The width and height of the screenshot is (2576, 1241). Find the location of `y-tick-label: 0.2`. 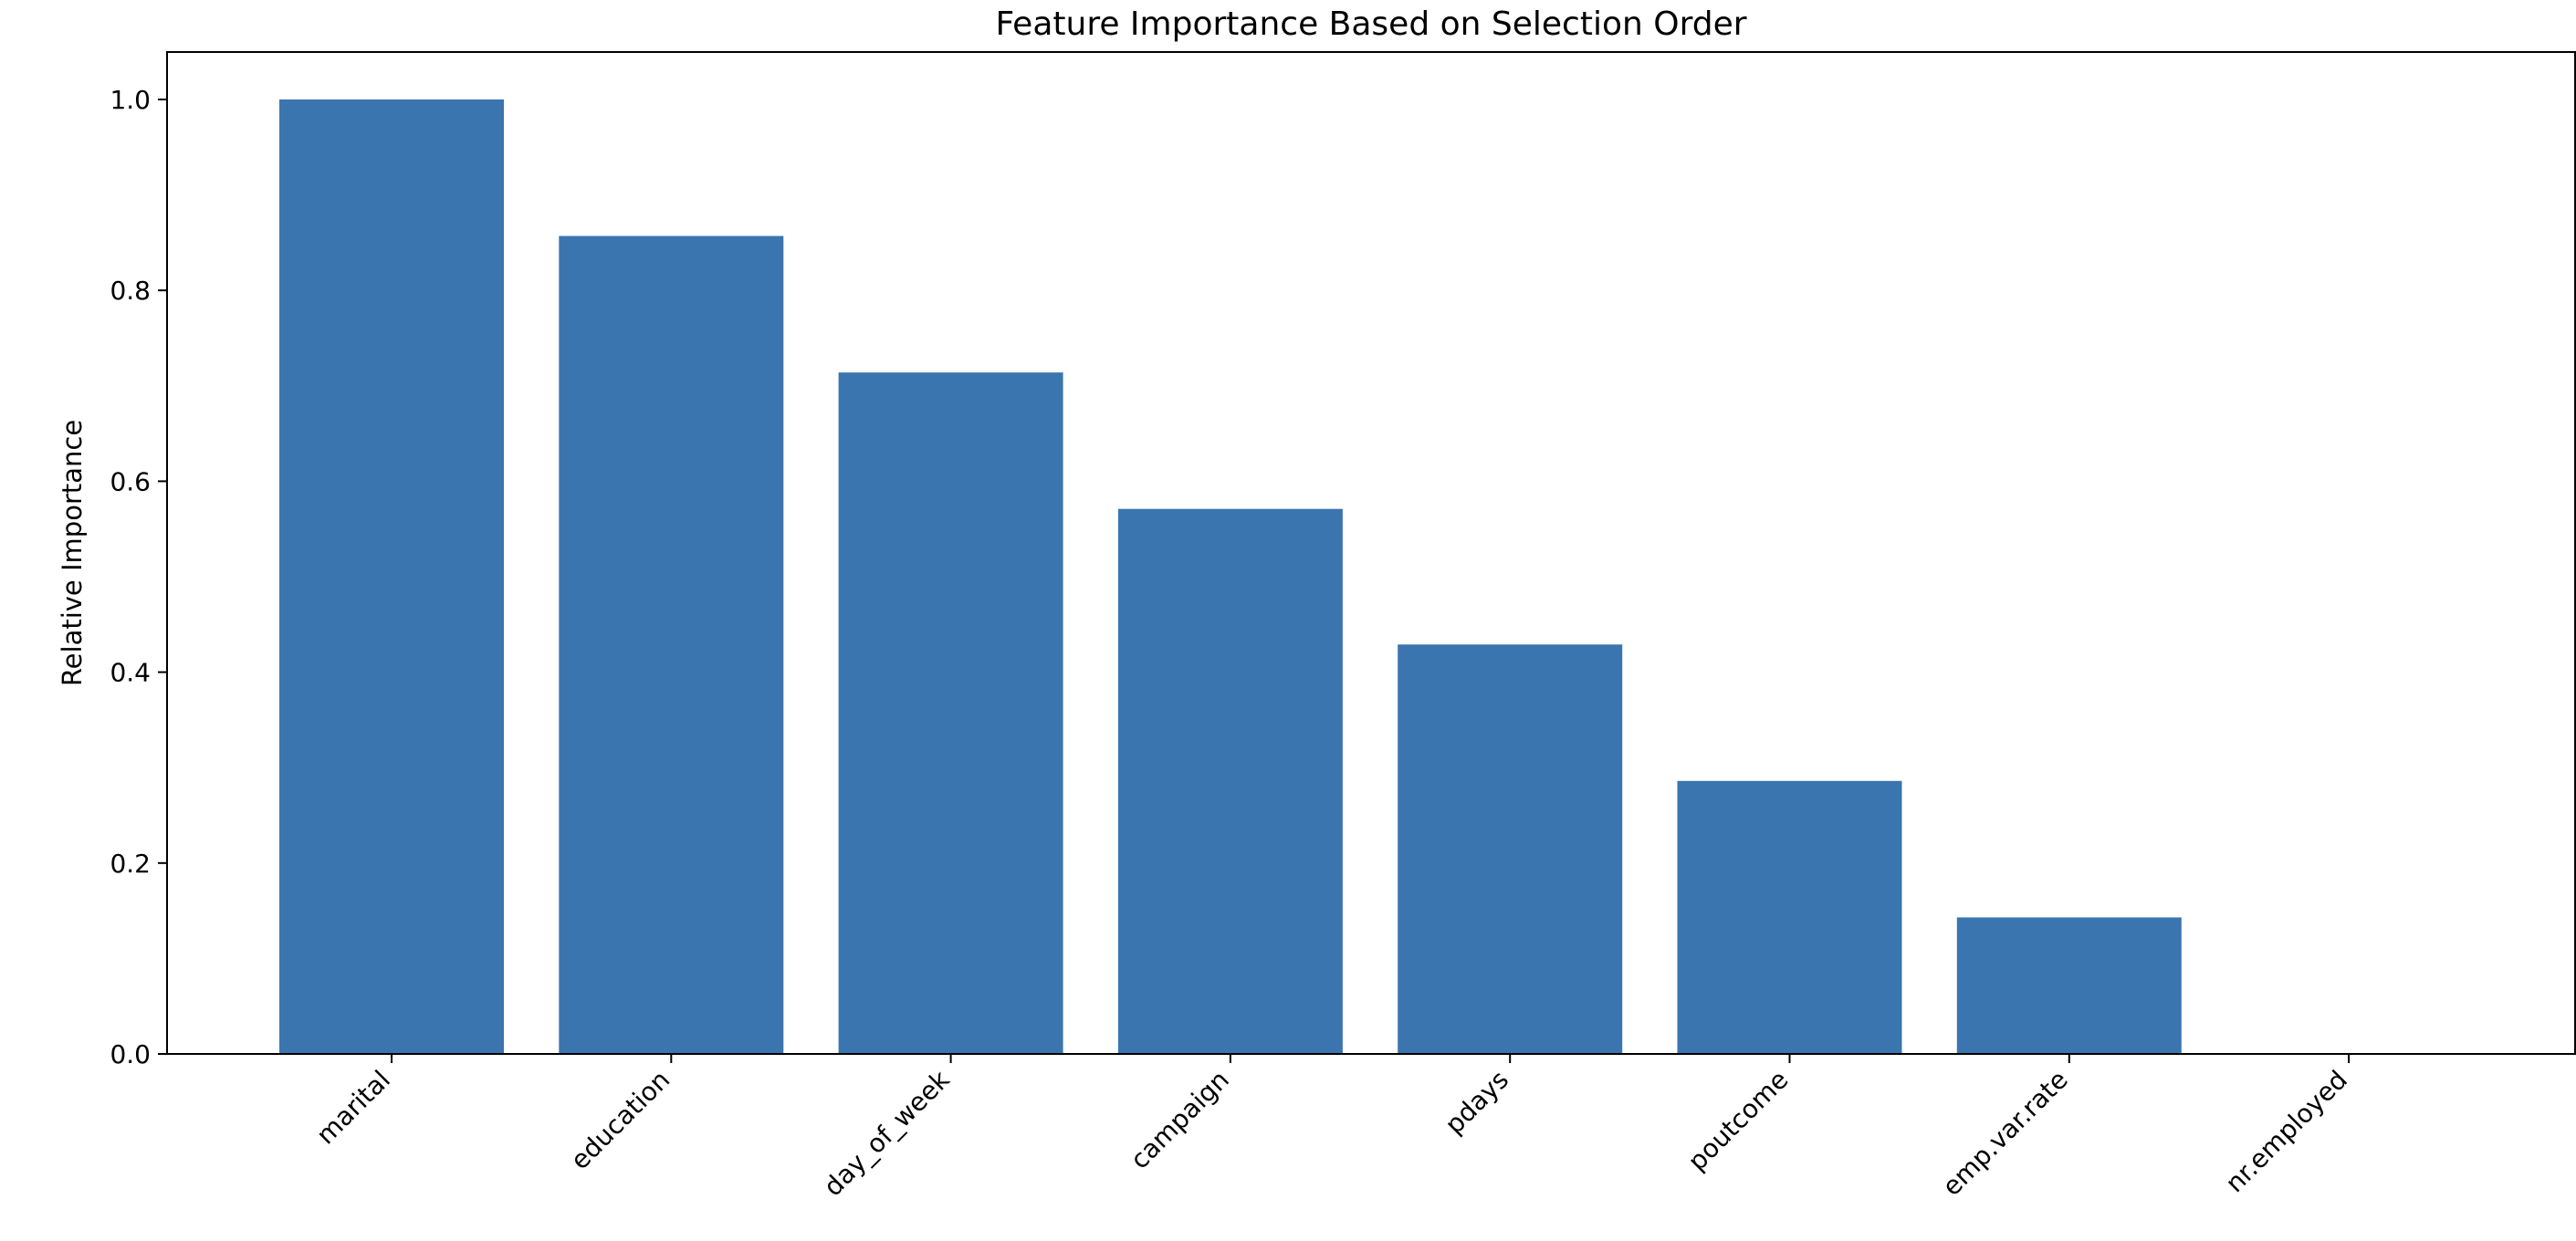

y-tick-label: 0.2 is located at coordinates (130, 864).